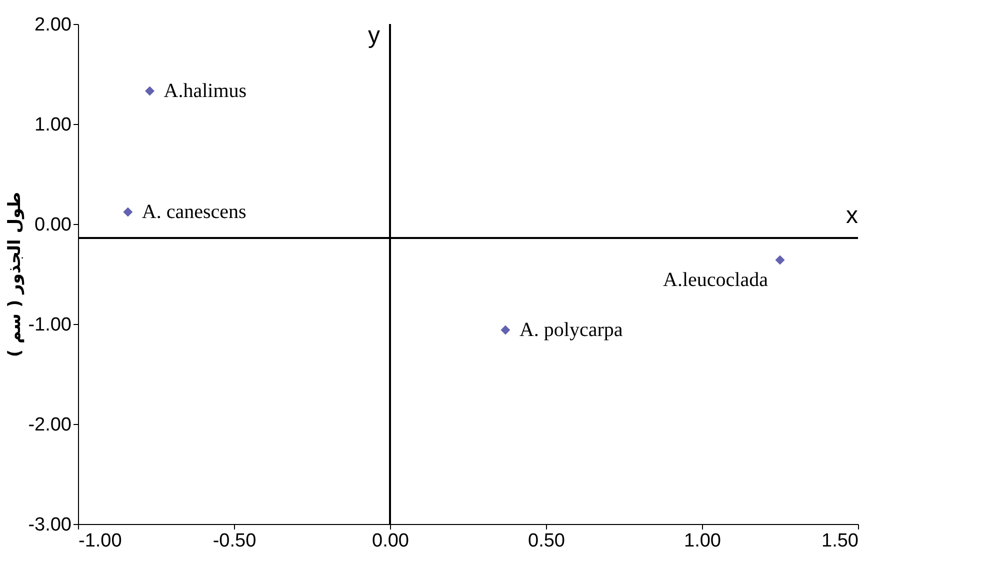  I want to click on ref-line-label: x, so click(852, 215).